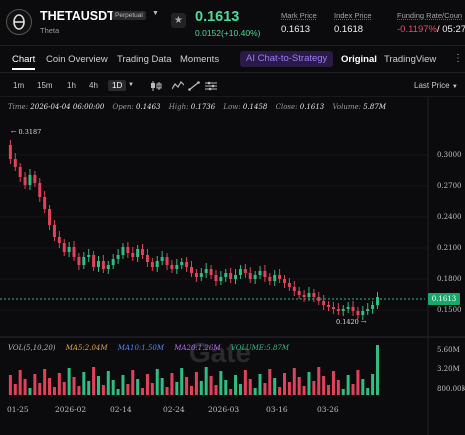 This screenshot has height=435, width=465. I want to click on candlestick-icon, so click(156, 86).